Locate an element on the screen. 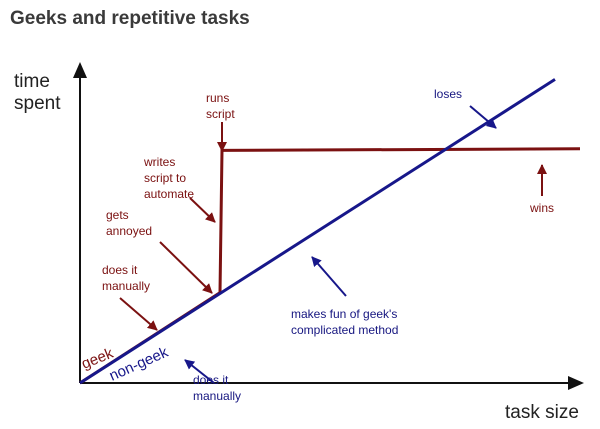 The image size is (600, 429). annotation-gets-annoyed: gets annoyed is located at coordinates (129, 223).